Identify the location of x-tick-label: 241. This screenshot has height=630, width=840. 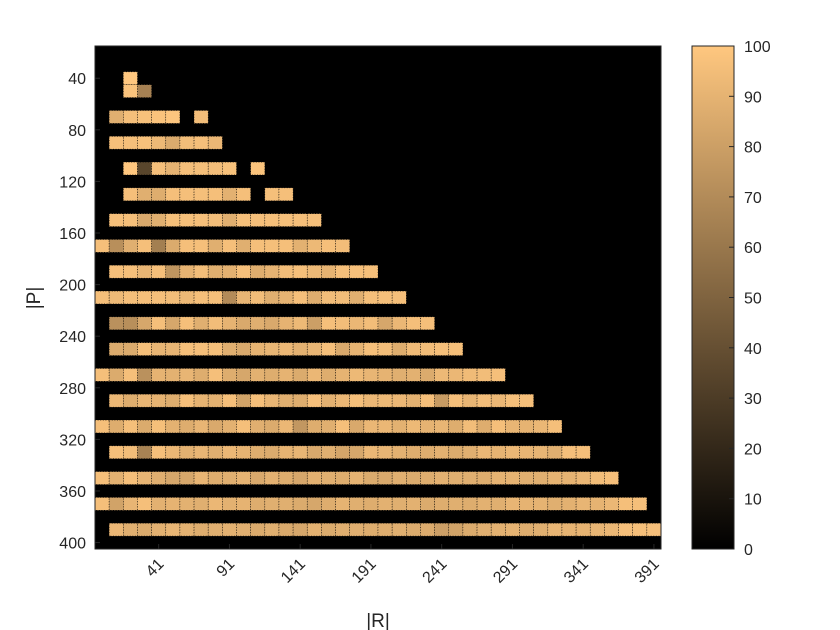
(435, 571).